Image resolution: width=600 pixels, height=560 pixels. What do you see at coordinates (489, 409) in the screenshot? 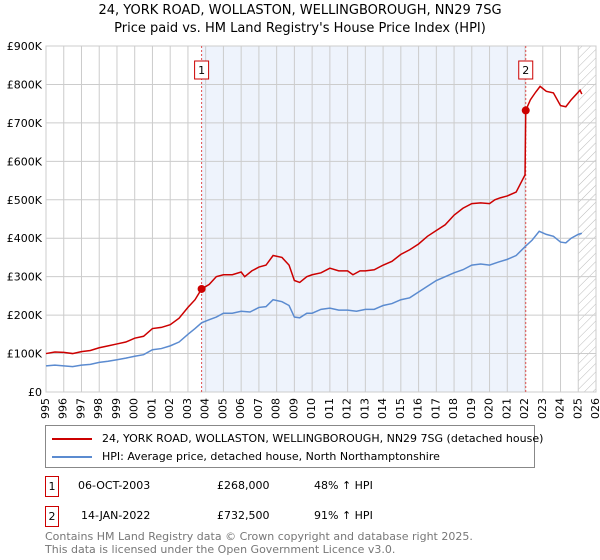
I see `x-tick-label: 2020` at bounding box center [489, 409].